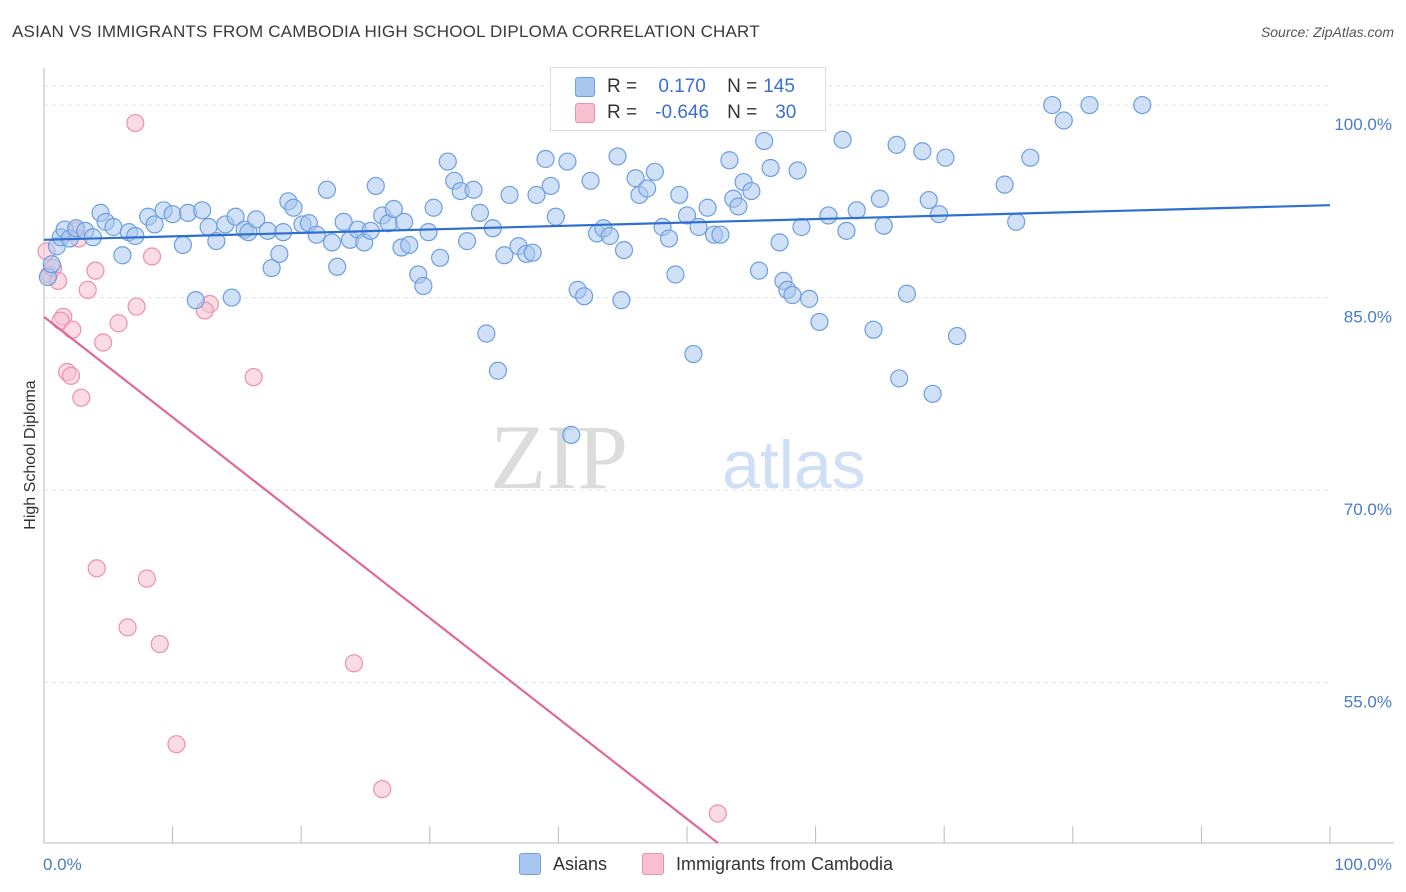 Image resolution: width=1406 pixels, height=892 pixels. Describe the element at coordinates (580, 863) in the screenshot. I see `legend-asian-label: Asians` at that location.